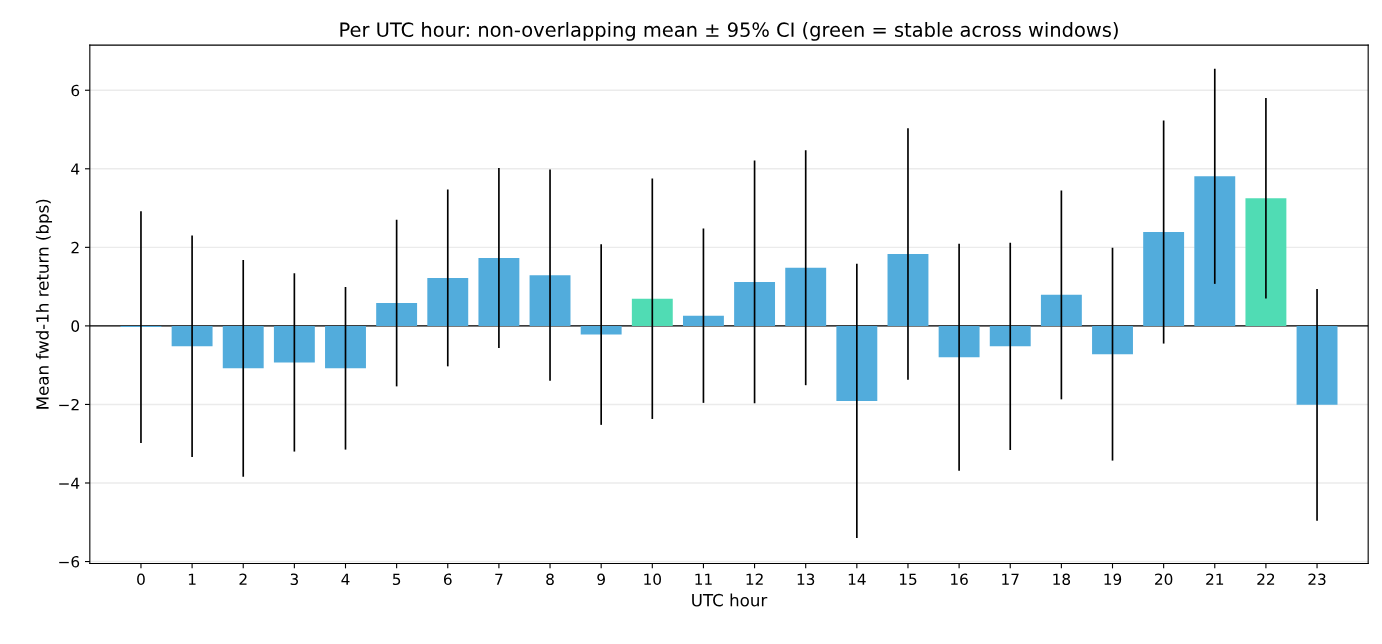  Describe the element at coordinates (1215, 579) in the screenshot. I see `x-tick-label: 21` at that location.